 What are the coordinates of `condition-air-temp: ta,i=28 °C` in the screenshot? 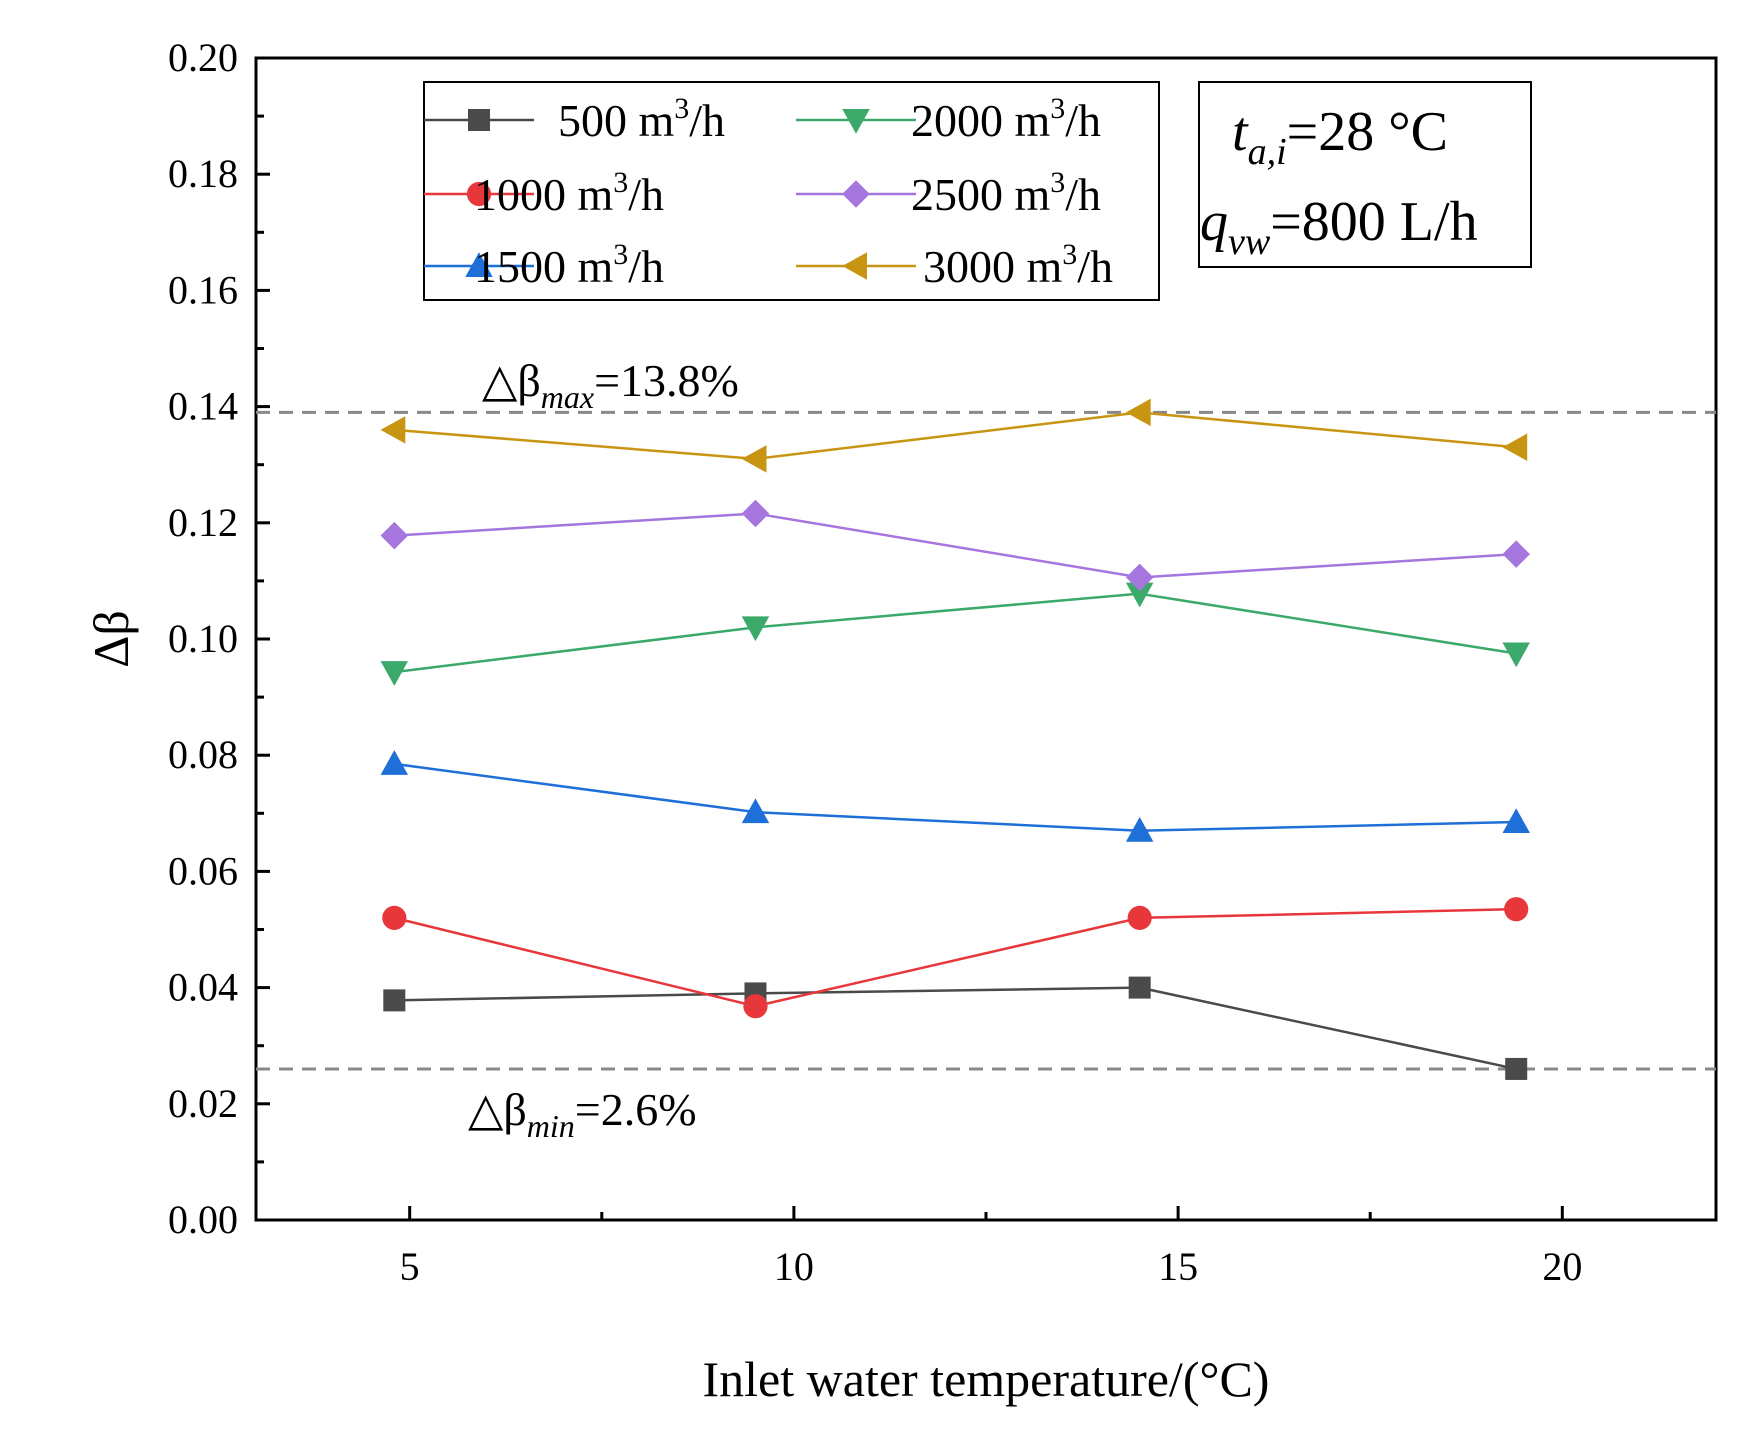 It's located at (1340, 137).